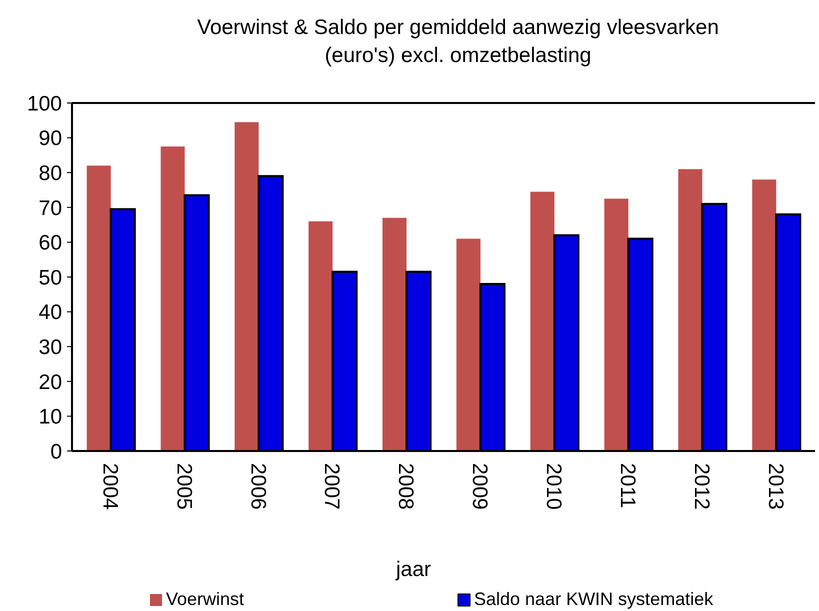 The image size is (819, 611). I want to click on y-tick-label: 70, so click(50, 208).